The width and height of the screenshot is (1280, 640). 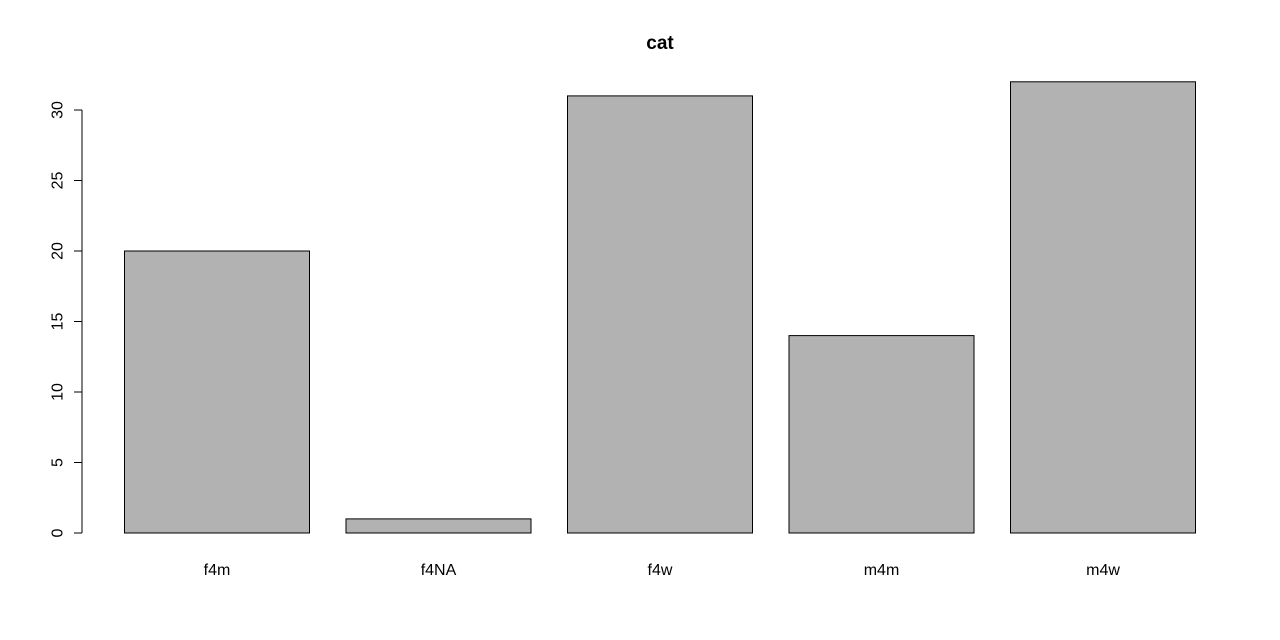 What do you see at coordinates (58, 392) in the screenshot?
I see `y-tick-label: 10` at bounding box center [58, 392].